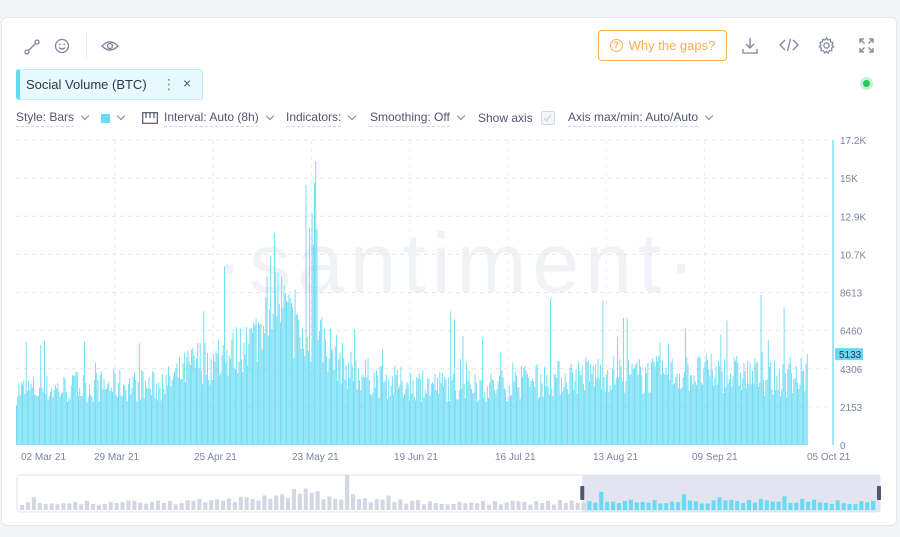 This screenshot has height=537, width=900. What do you see at coordinates (547, 118) in the screenshot?
I see `show-axis-checkbox` at bounding box center [547, 118].